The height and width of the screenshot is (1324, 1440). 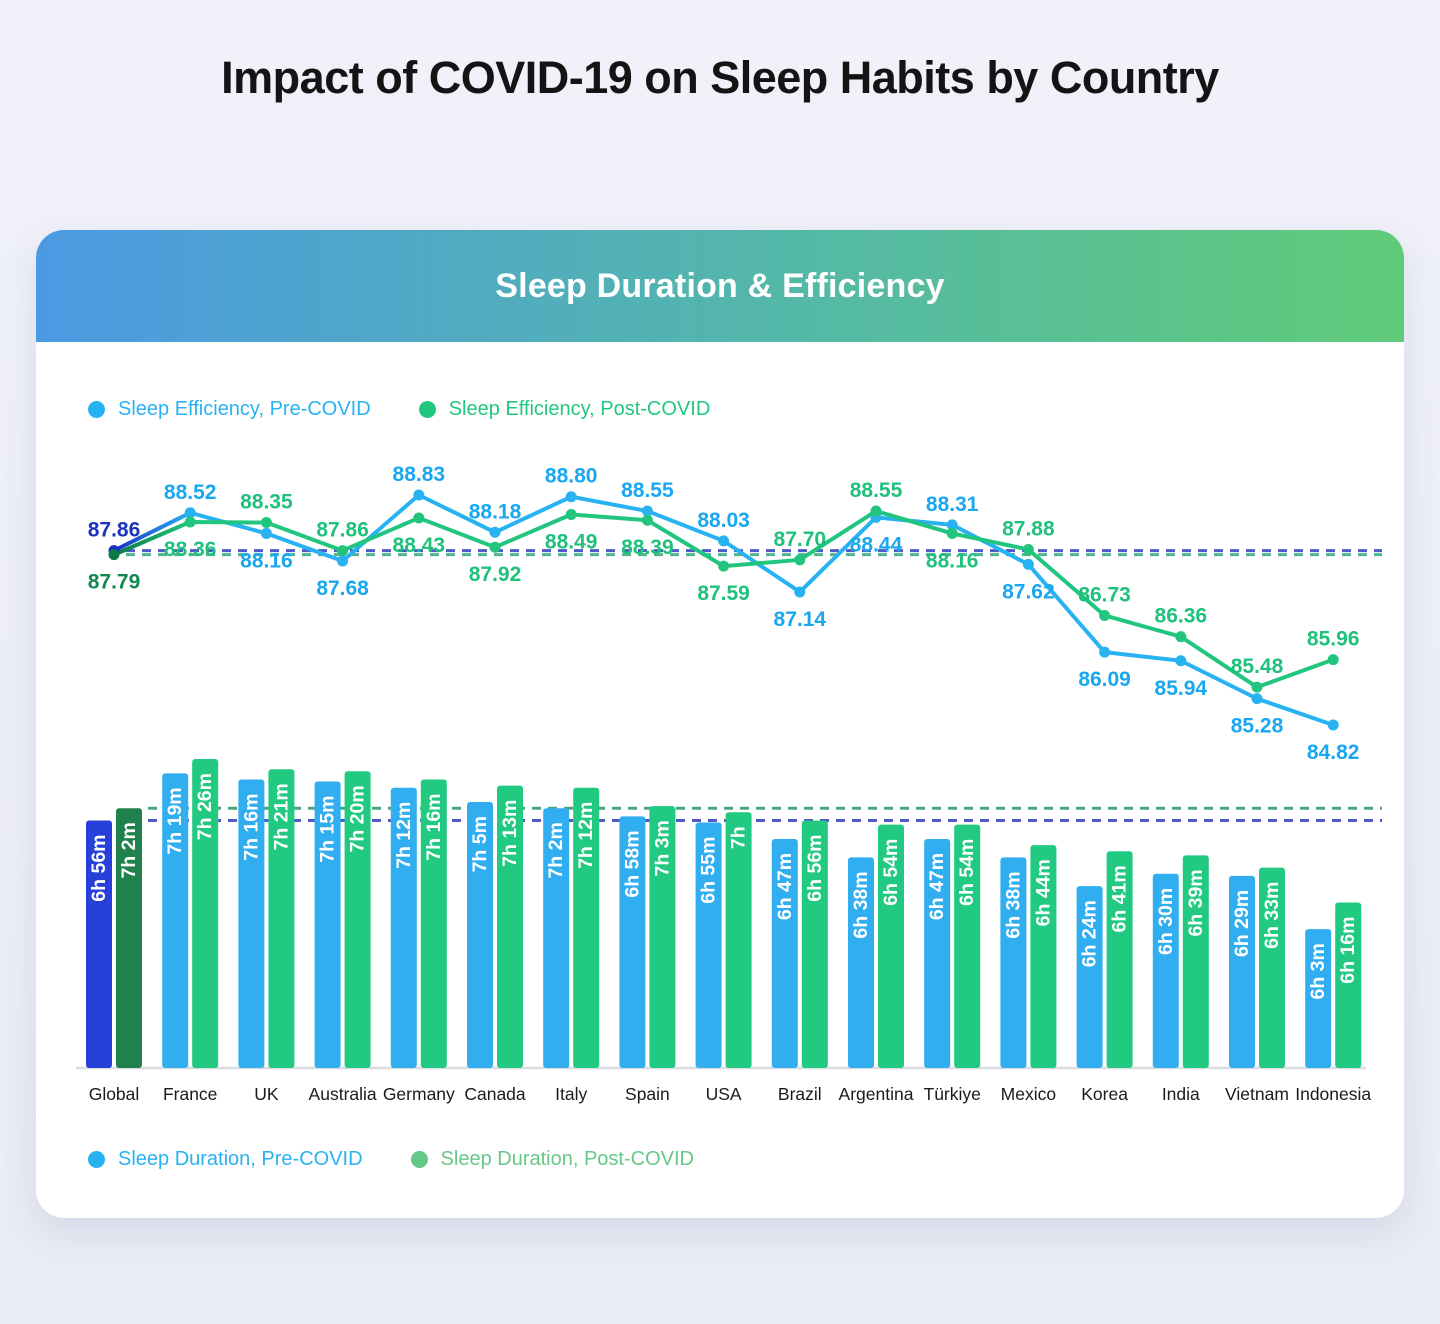 What do you see at coordinates (1119, 959) in the screenshot?
I see `duration-bar-post-Korea` at bounding box center [1119, 959].